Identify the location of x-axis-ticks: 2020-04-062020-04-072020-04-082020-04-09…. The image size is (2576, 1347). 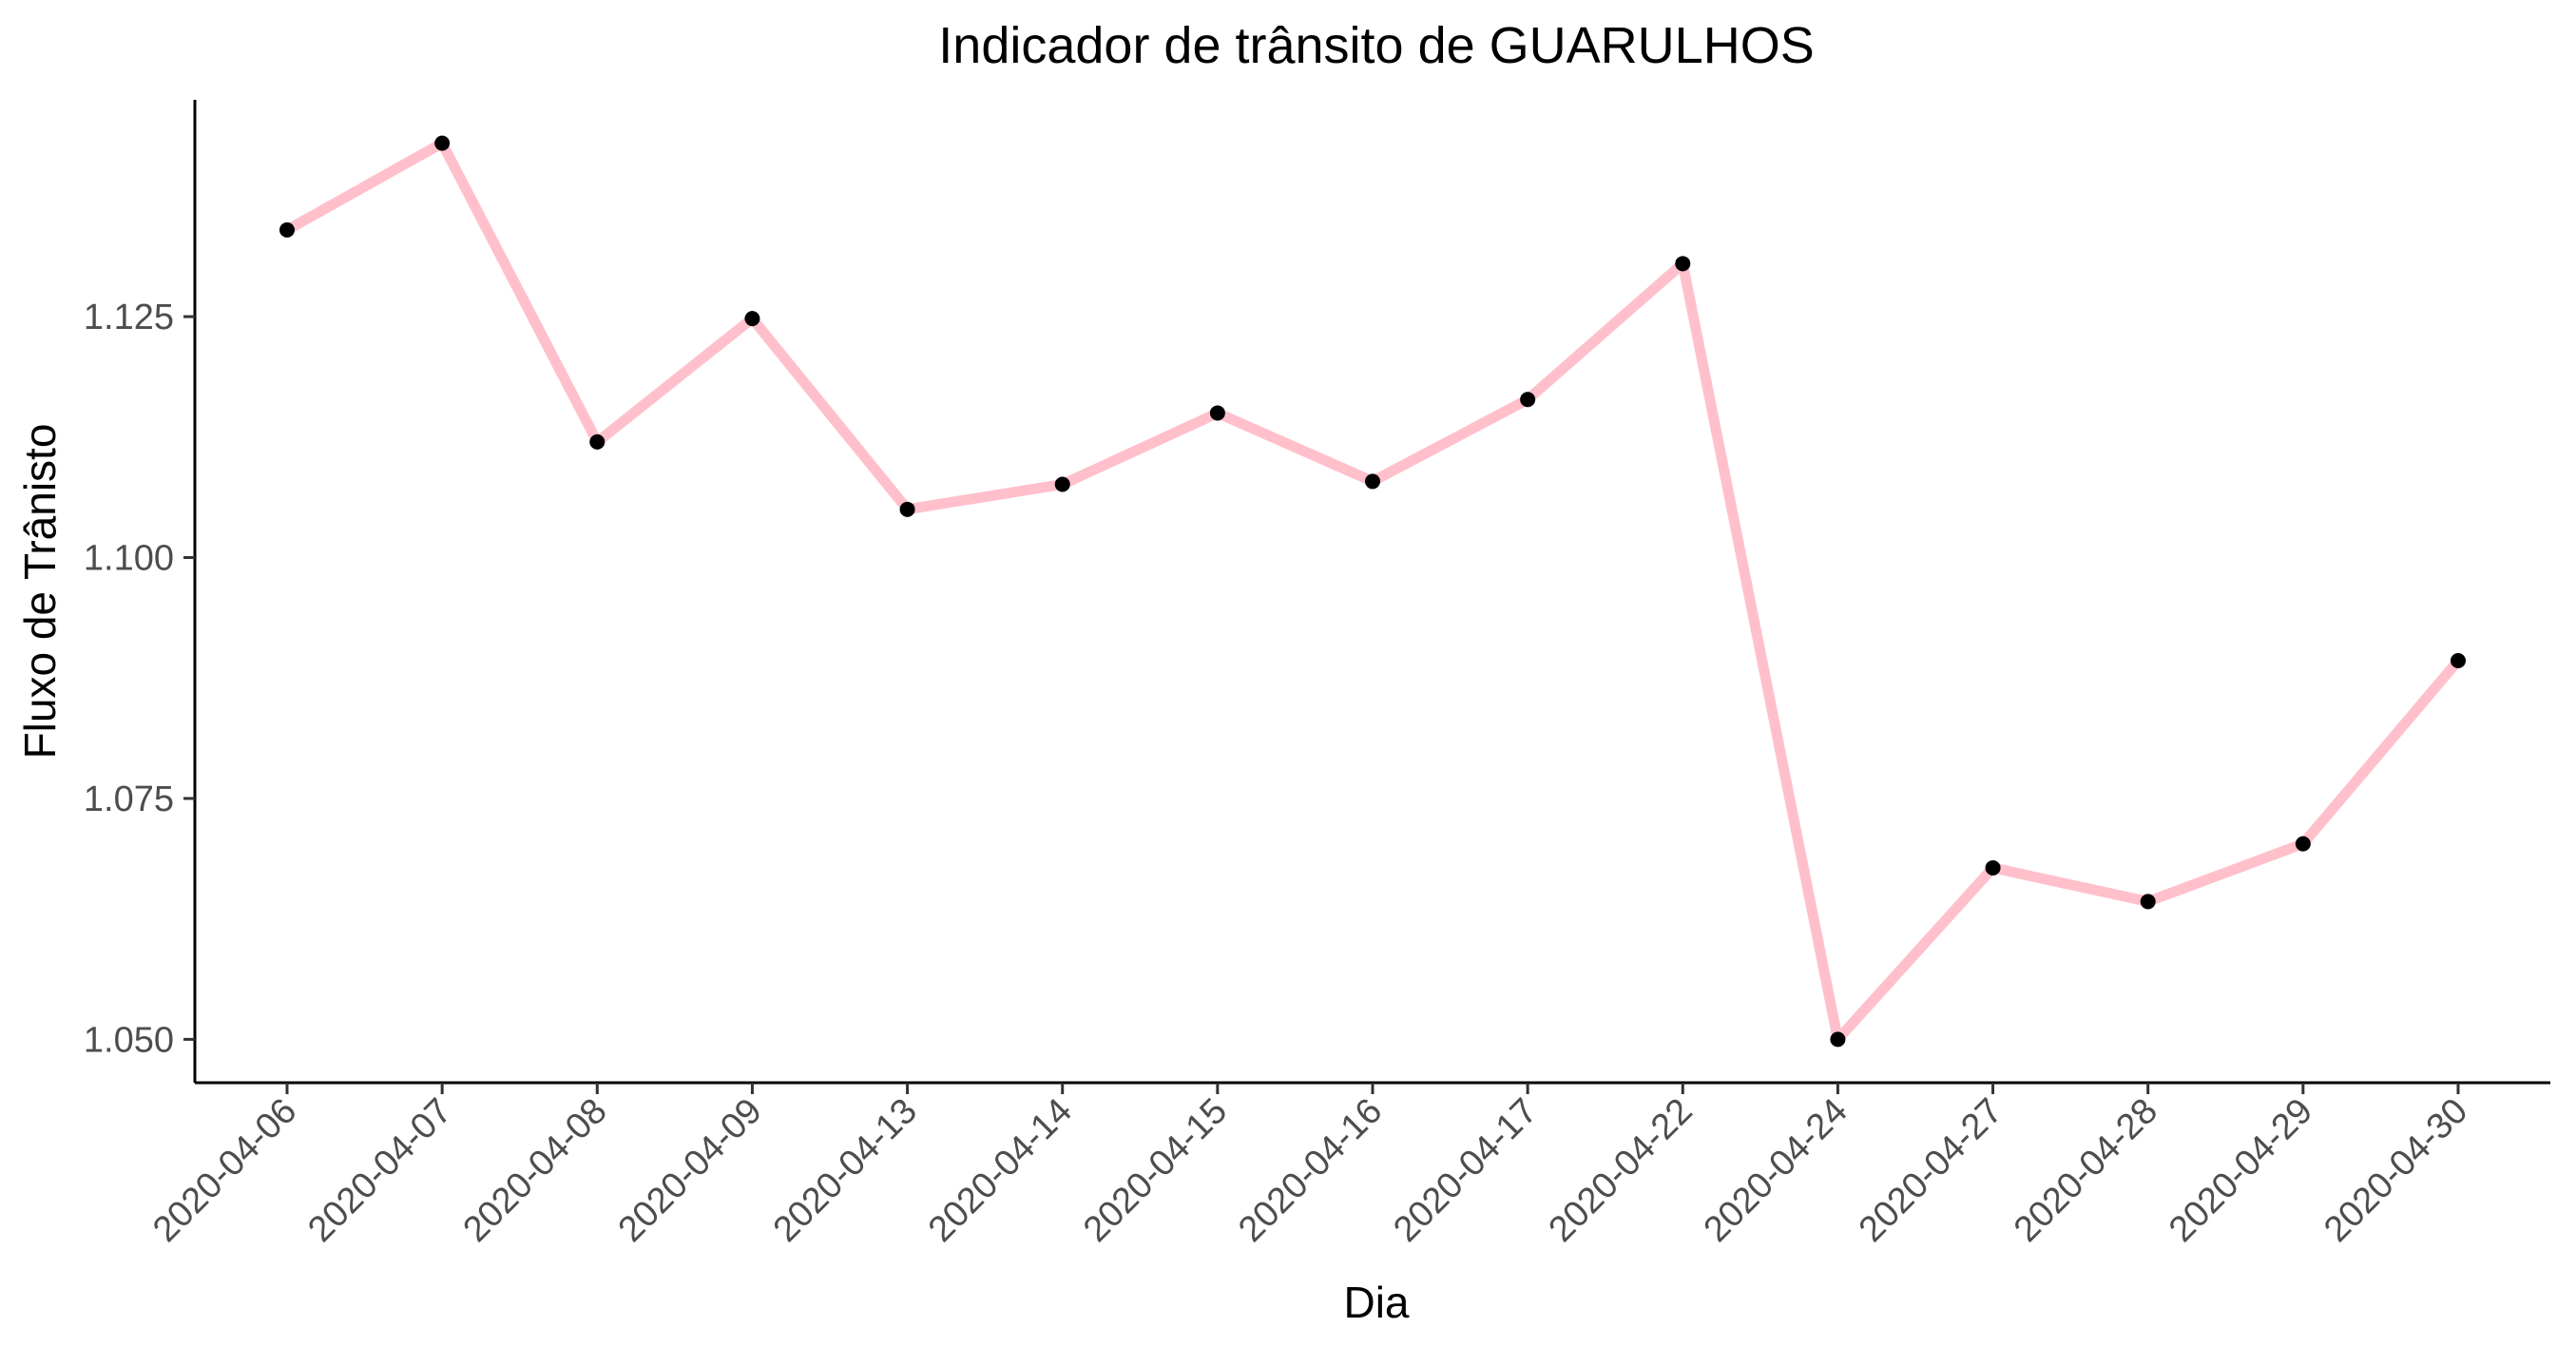
(1310, 1166).